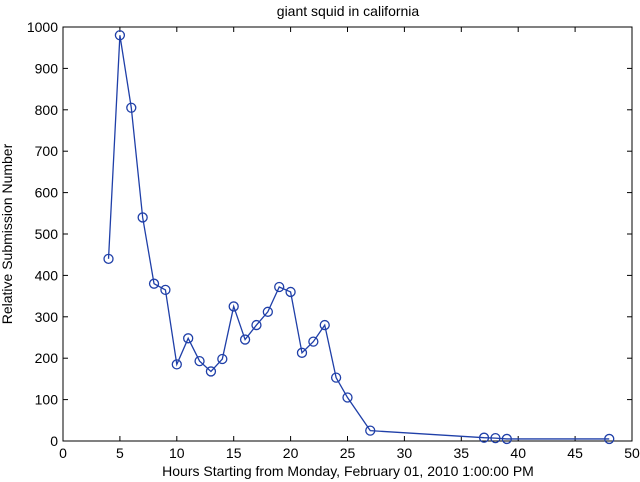 The height and width of the screenshot is (482, 640). What do you see at coordinates (405, 453) in the screenshot?
I see `x-tick-label: 30` at bounding box center [405, 453].